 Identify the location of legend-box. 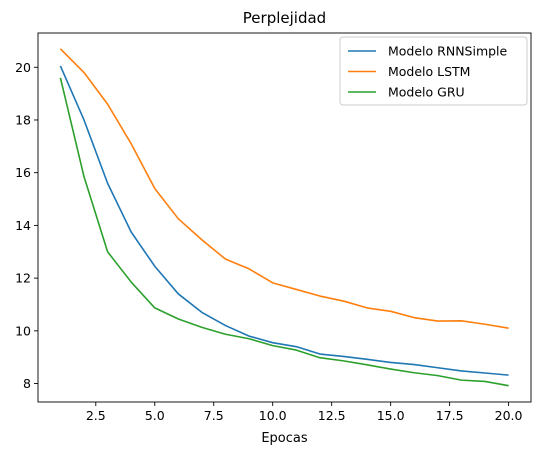
(433, 71).